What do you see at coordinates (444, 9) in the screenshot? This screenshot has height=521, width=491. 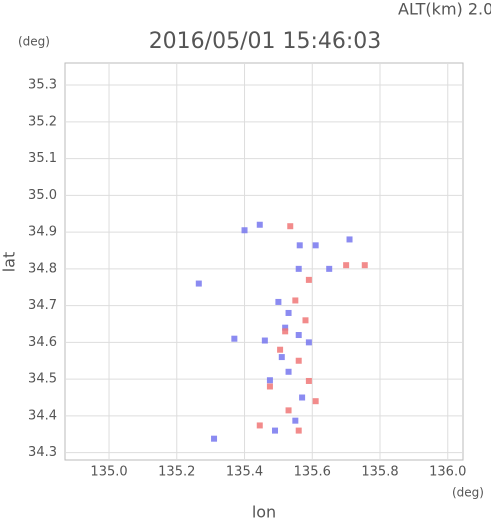 I see `subtitle: ALT(km) 2.0` at bounding box center [444, 9].